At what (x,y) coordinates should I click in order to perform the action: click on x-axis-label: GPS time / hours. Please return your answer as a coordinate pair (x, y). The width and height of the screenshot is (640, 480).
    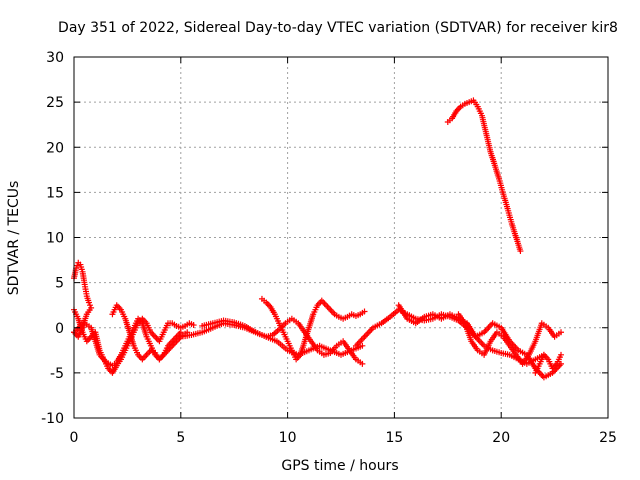
    Looking at the image, I should click on (339, 466).